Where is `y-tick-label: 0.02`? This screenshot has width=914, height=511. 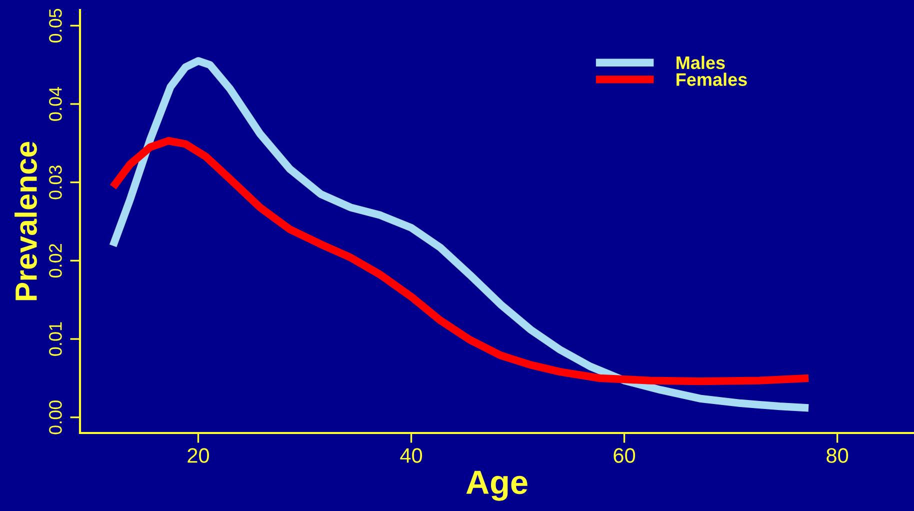
y-tick-label: 0.02 is located at coordinates (55, 261).